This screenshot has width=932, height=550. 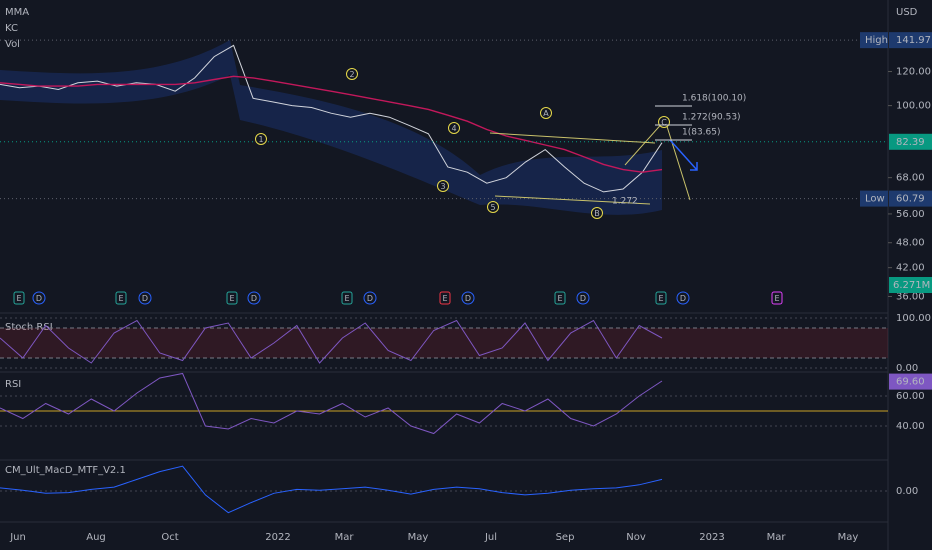 What do you see at coordinates (664, 122) in the screenshot?
I see `wave-label: C` at bounding box center [664, 122].